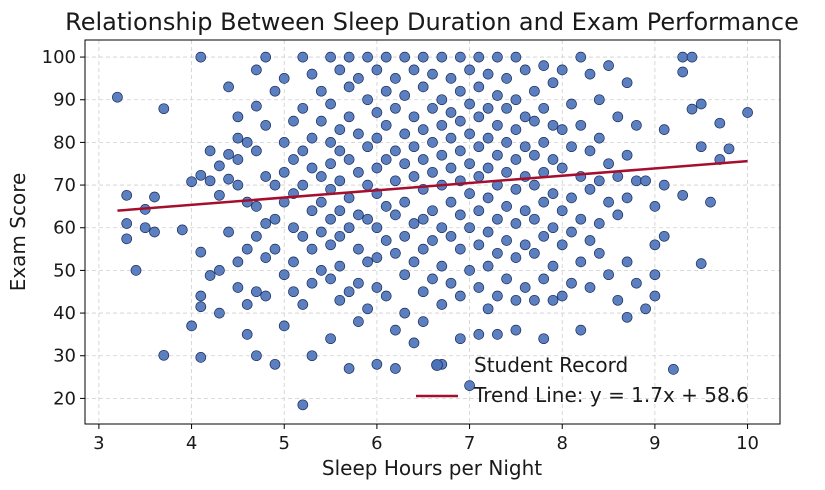  Describe the element at coordinates (64, 228) in the screenshot. I see `y-tick-label: 60` at that location.